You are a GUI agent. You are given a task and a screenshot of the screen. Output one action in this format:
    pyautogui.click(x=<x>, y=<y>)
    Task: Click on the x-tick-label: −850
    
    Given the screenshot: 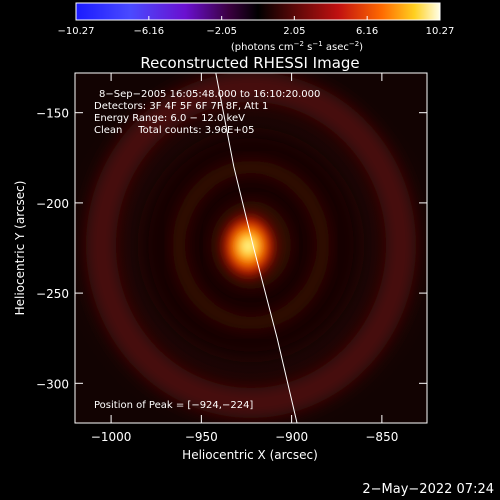 What is the action you would take?
    pyautogui.click(x=381, y=437)
    